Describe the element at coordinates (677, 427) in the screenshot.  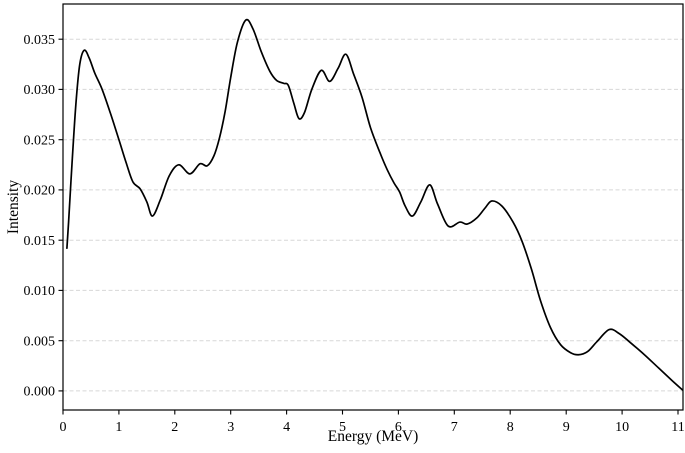
I see `x-tick-label: 11` at that location.